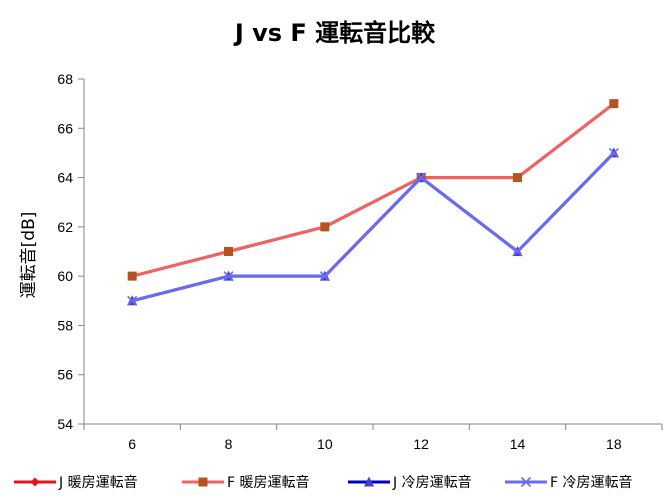  What do you see at coordinates (591, 482) in the screenshot?
I see `legend-label: F 冷房運転音` at bounding box center [591, 482].